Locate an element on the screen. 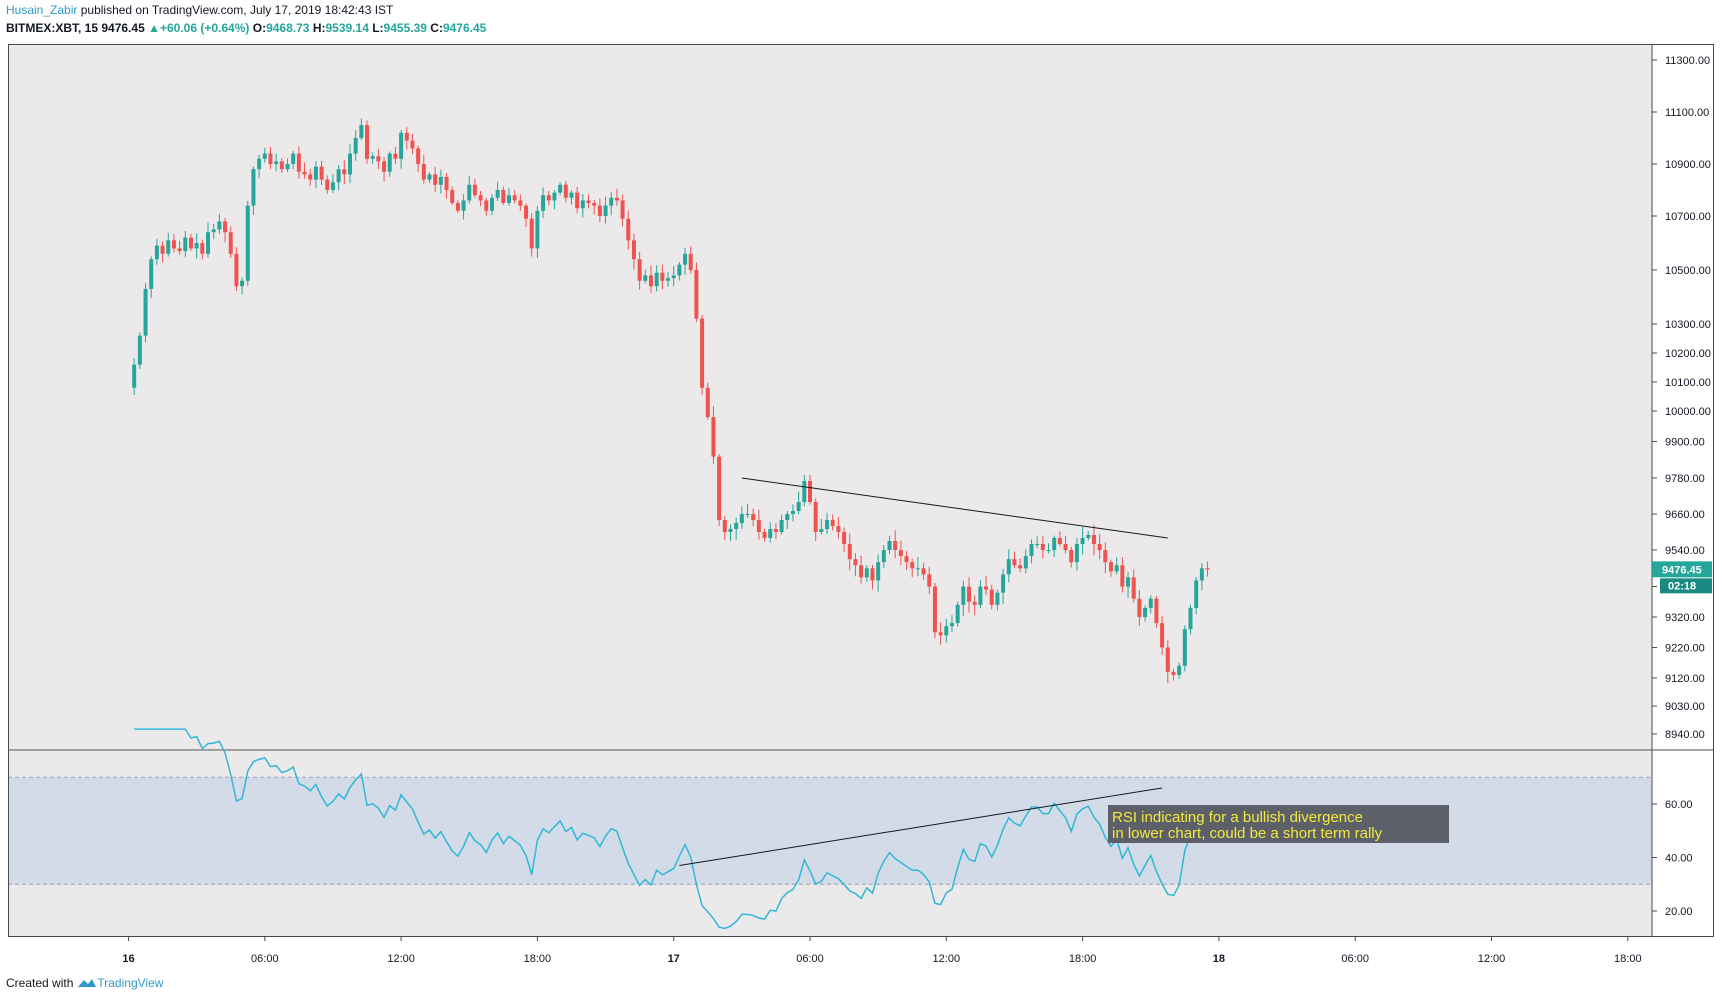  price-tick-label: 10200.00 is located at coordinates (1688, 354).